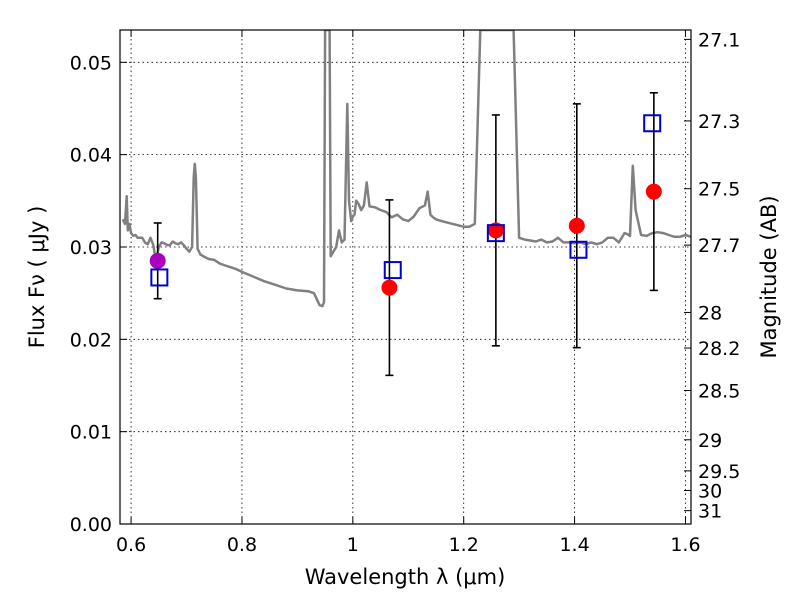 The width and height of the screenshot is (800, 600). Describe the element at coordinates (769, 276) in the screenshot. I see `y2-axis-label: Magnitude (AB)` at that location.